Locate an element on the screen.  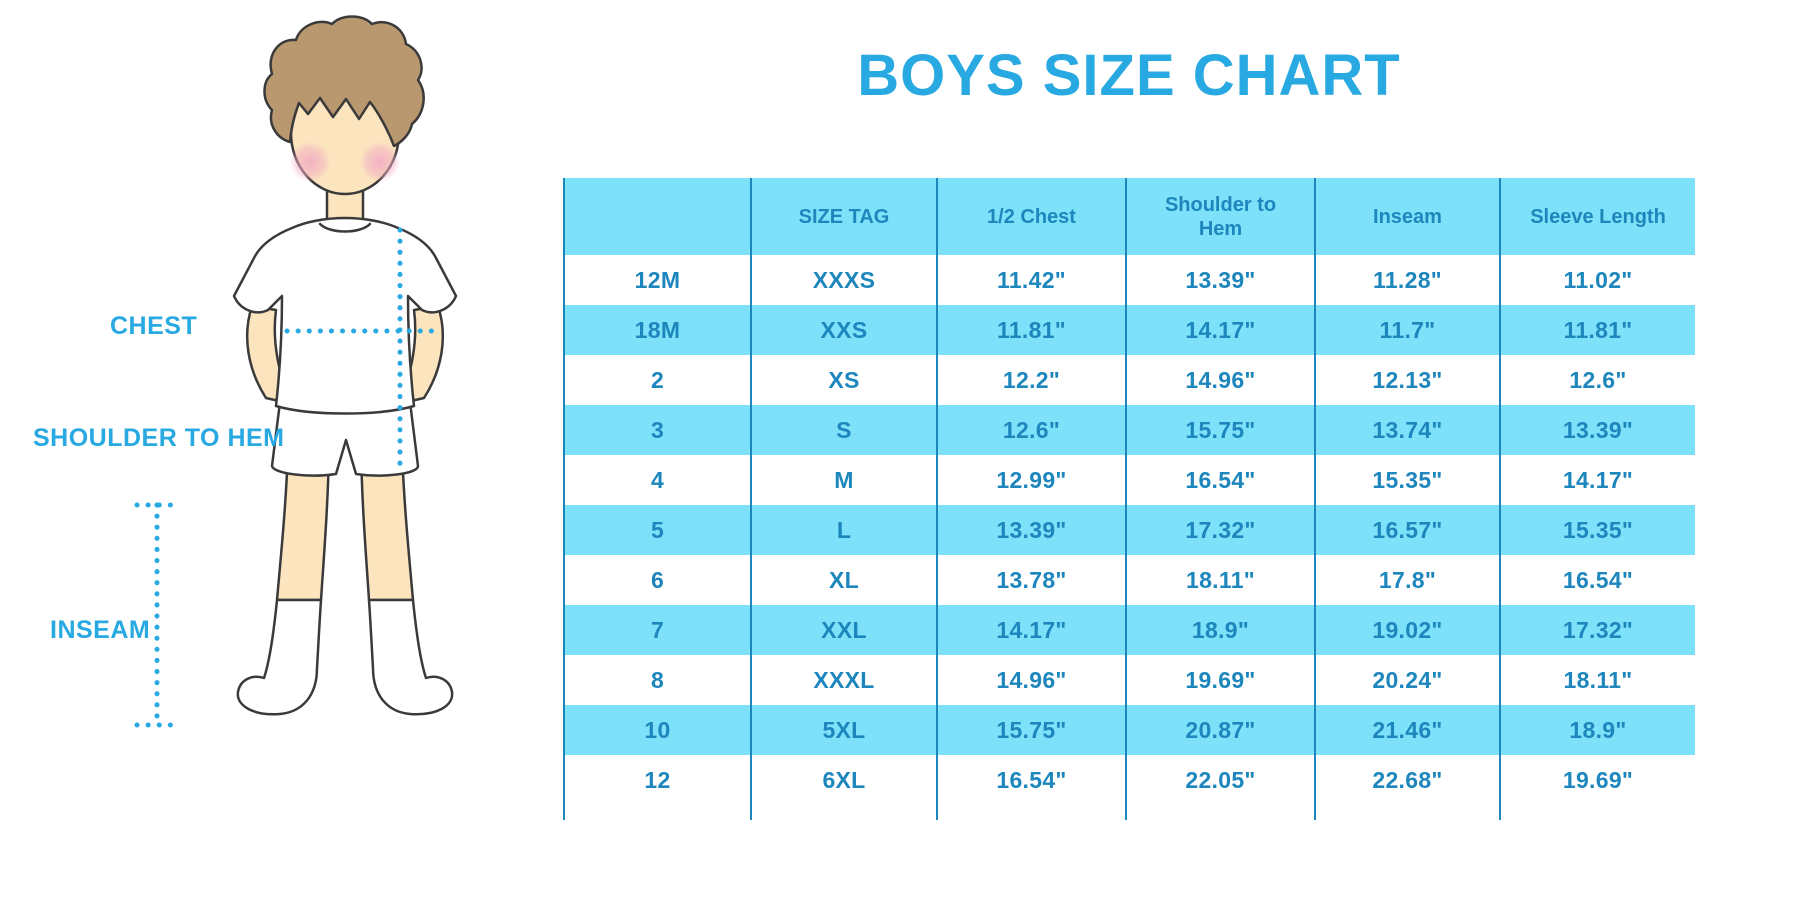
size-tag-cell: XXL is located at coordinates (845, 630).